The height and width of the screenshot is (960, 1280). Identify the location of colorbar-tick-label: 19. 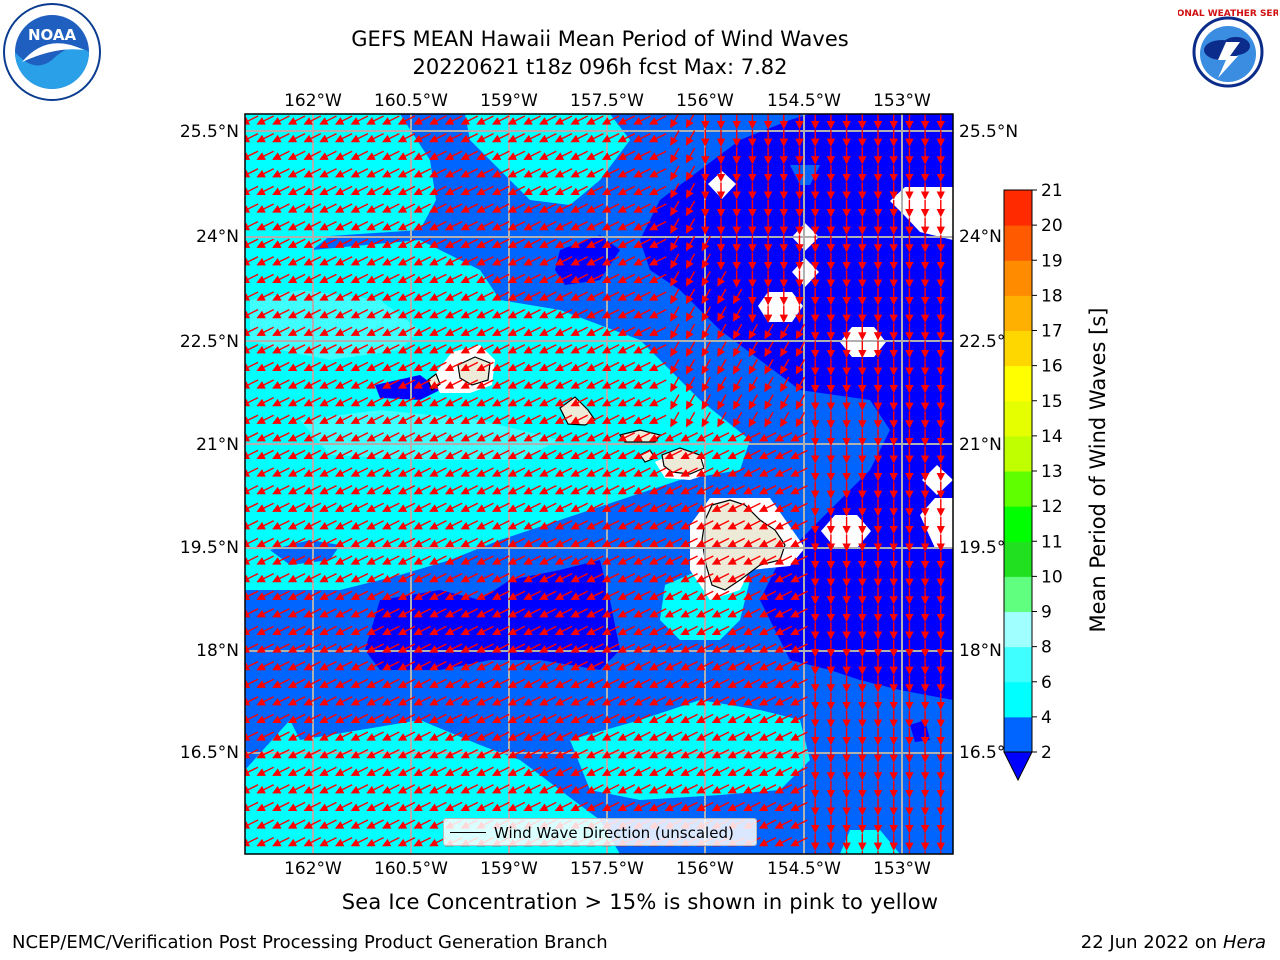
(1052, 261).